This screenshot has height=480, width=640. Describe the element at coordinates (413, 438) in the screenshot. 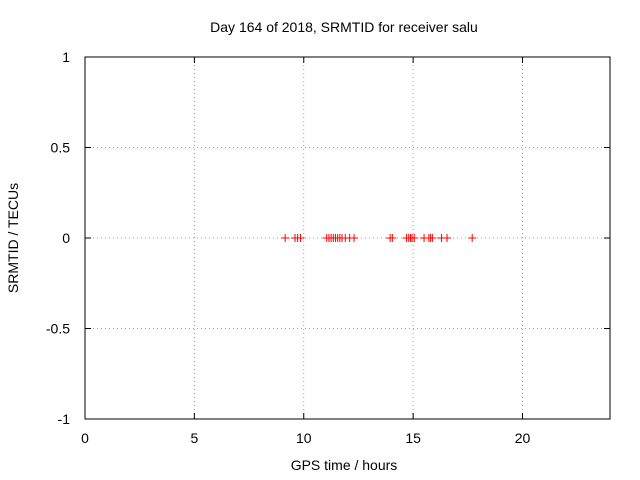

I see `x-tick-label: 15` at that location.